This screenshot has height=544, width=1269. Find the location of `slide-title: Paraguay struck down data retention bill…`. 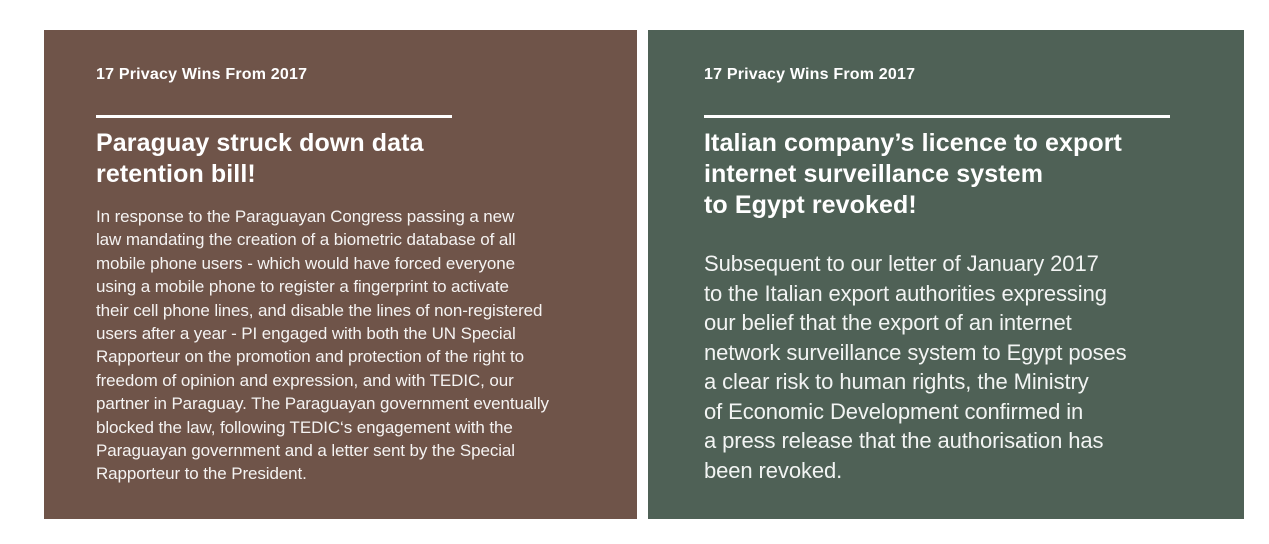

slide-title: Paraguay struck down data retention bill… is located at coordinates (260, 158).